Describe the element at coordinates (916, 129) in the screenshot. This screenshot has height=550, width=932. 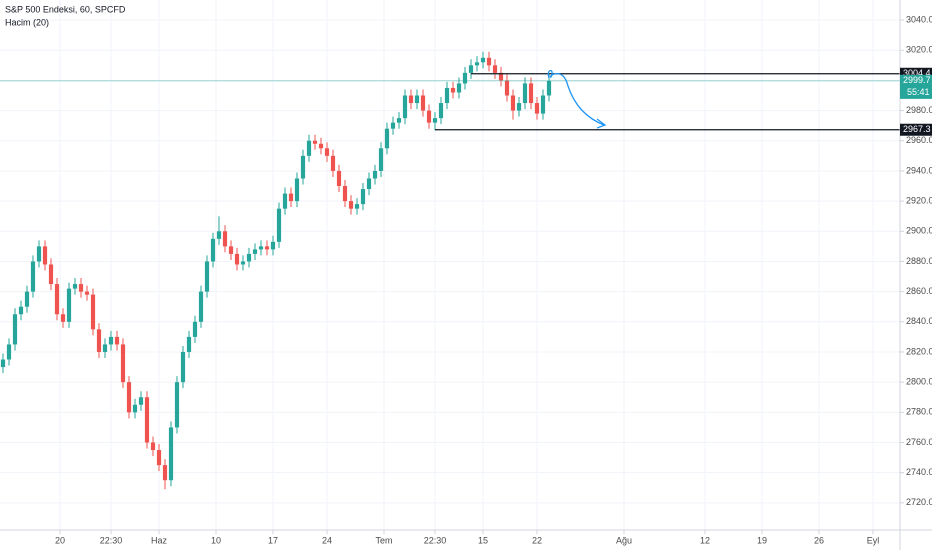
I see `level-label-box` at that location.